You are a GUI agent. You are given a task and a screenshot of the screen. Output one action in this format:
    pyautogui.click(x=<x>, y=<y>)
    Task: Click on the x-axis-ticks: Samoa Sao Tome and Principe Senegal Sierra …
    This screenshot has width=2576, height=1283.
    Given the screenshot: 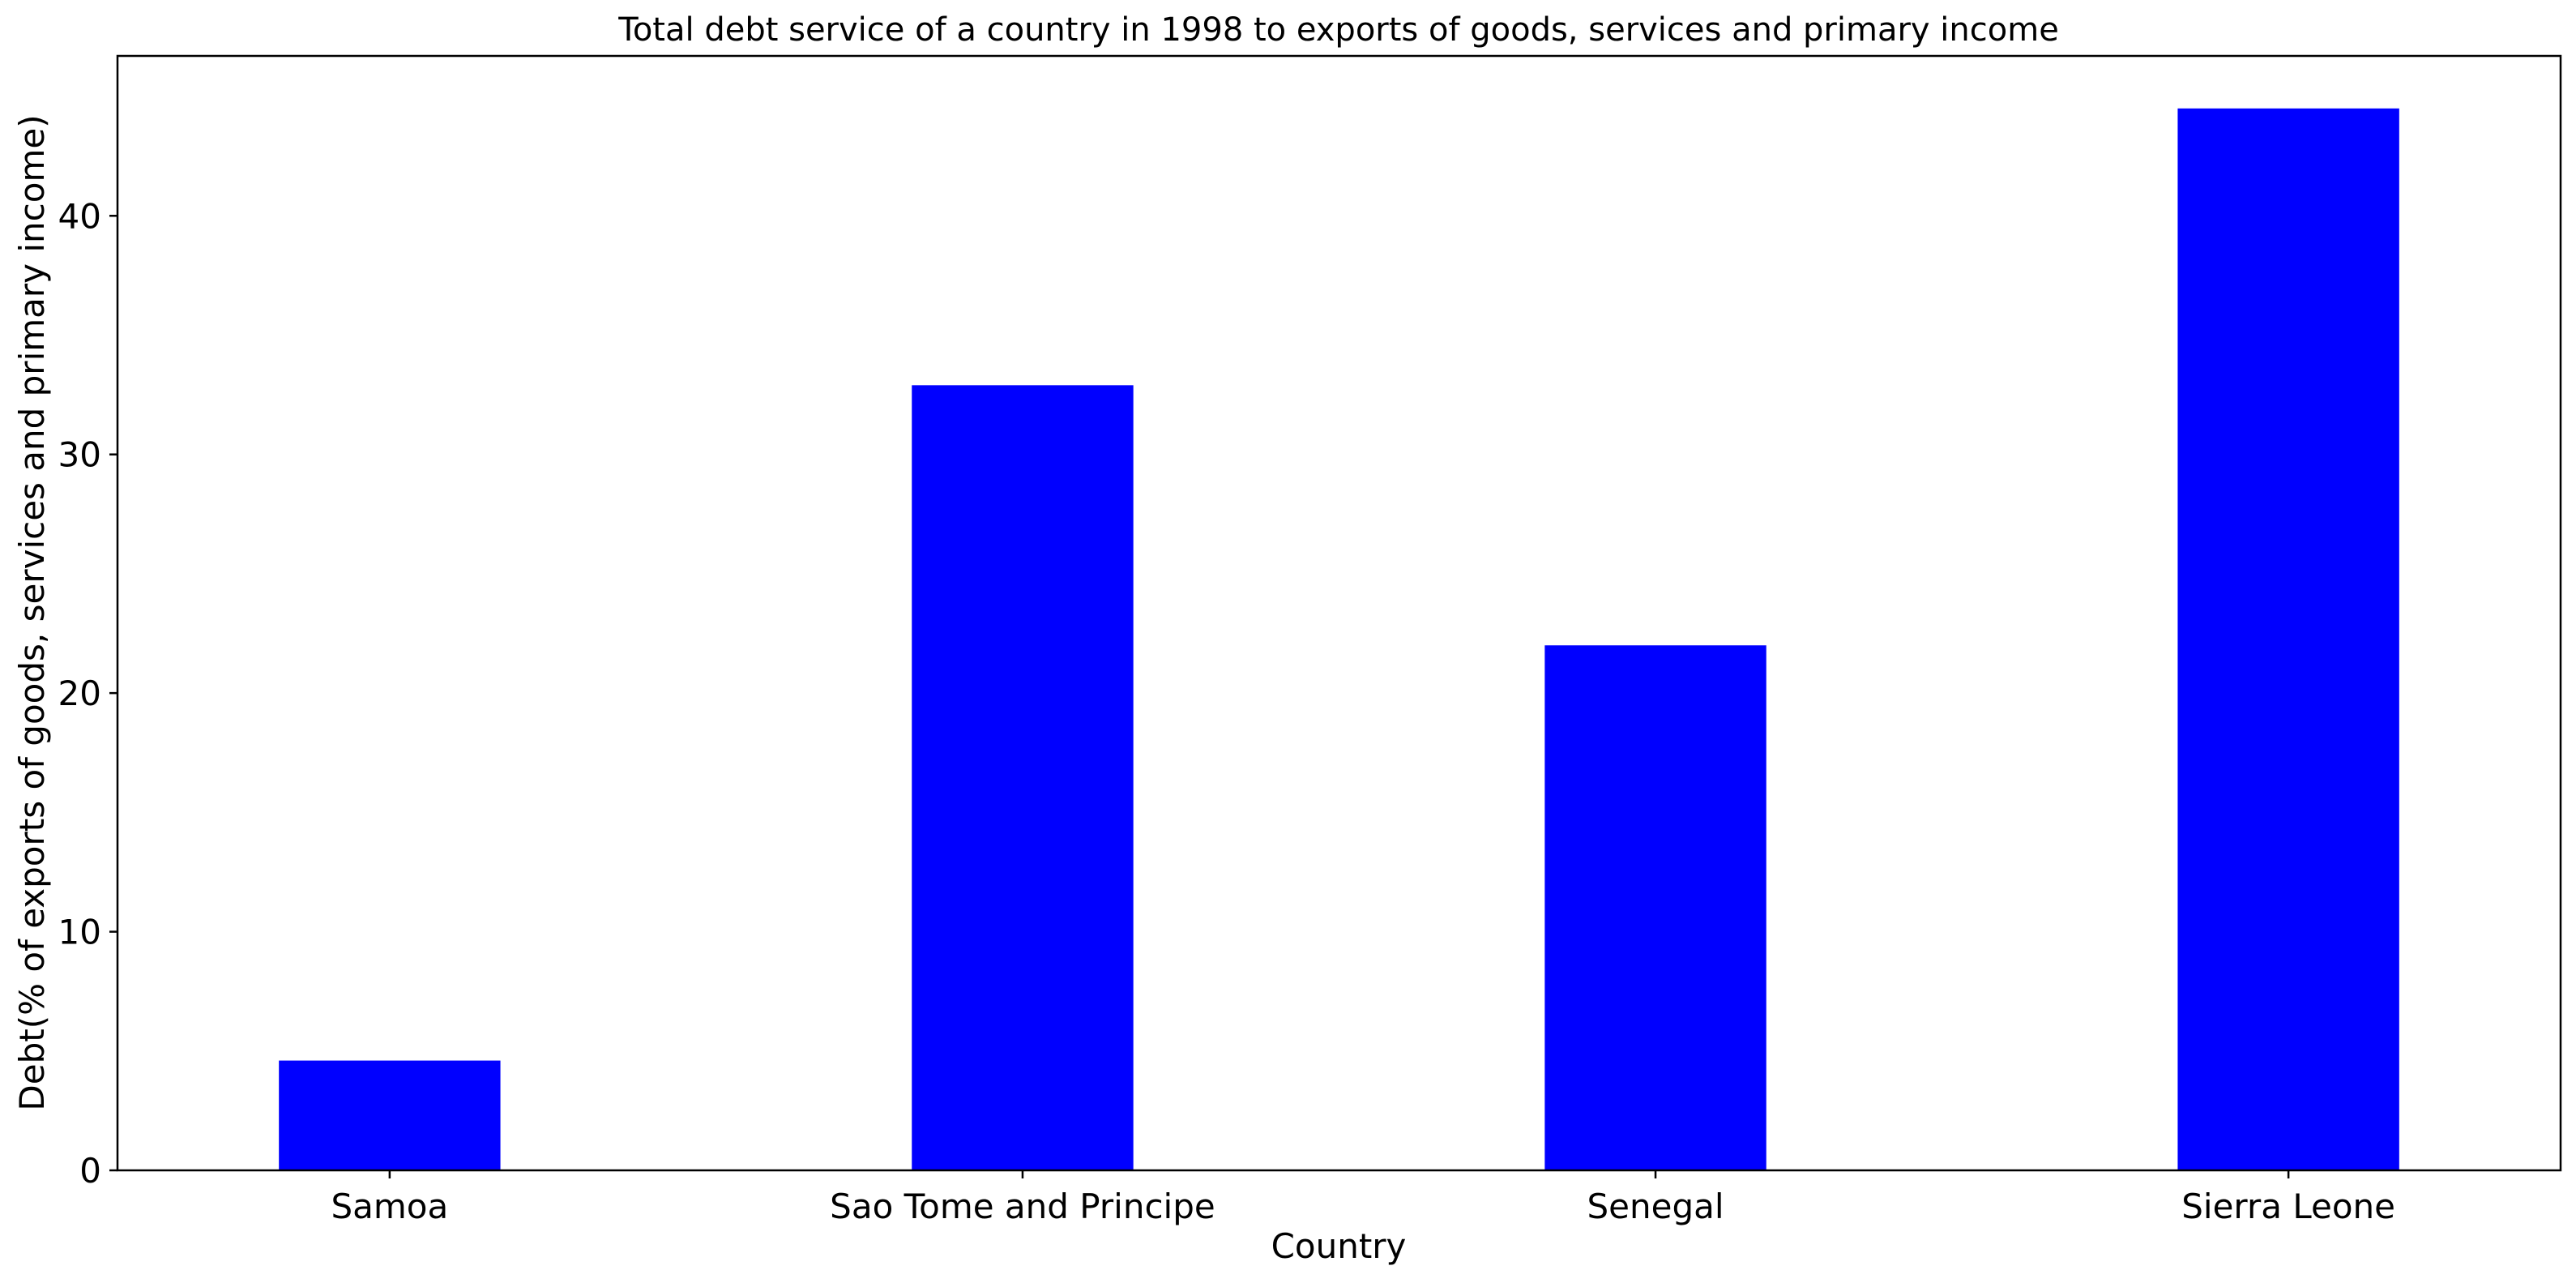 What is the action you would take?
    pyautogui.click(x=1363, y=1198)
    